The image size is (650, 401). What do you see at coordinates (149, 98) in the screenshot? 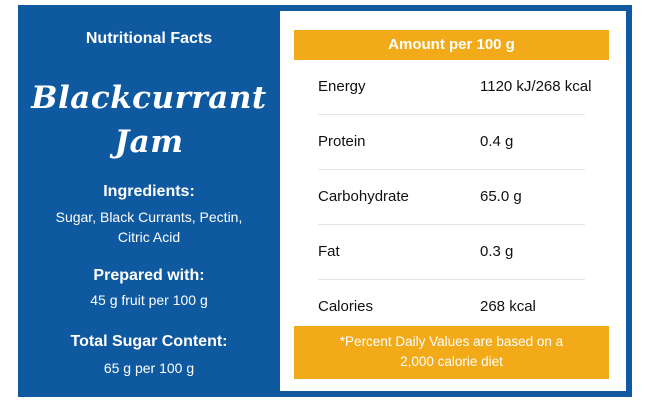
I see `product-name-line1: Blackcurrant` at bounding box center [149, 98].